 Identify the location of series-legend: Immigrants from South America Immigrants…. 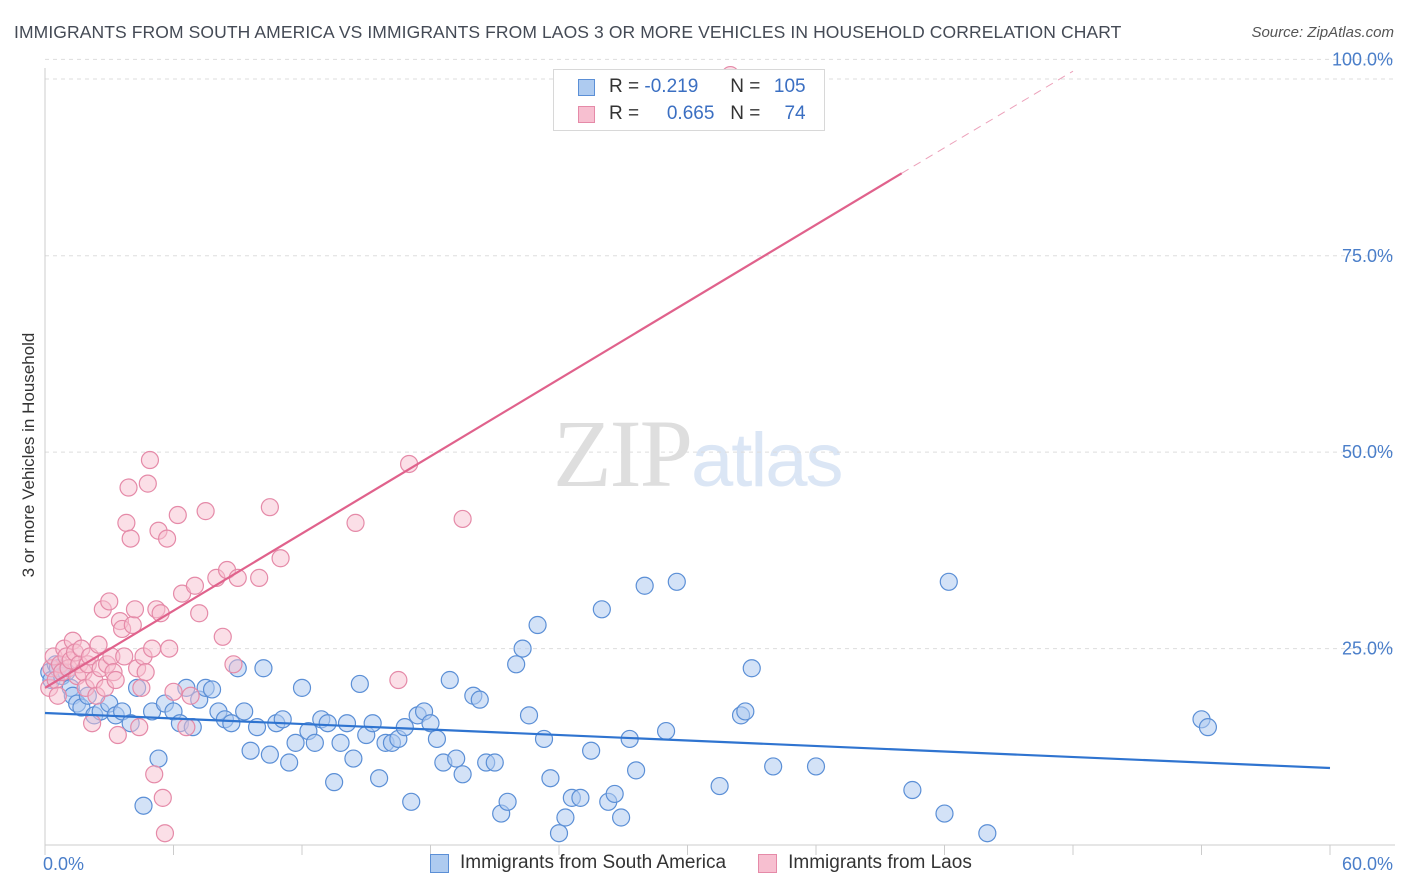
(717, 863).